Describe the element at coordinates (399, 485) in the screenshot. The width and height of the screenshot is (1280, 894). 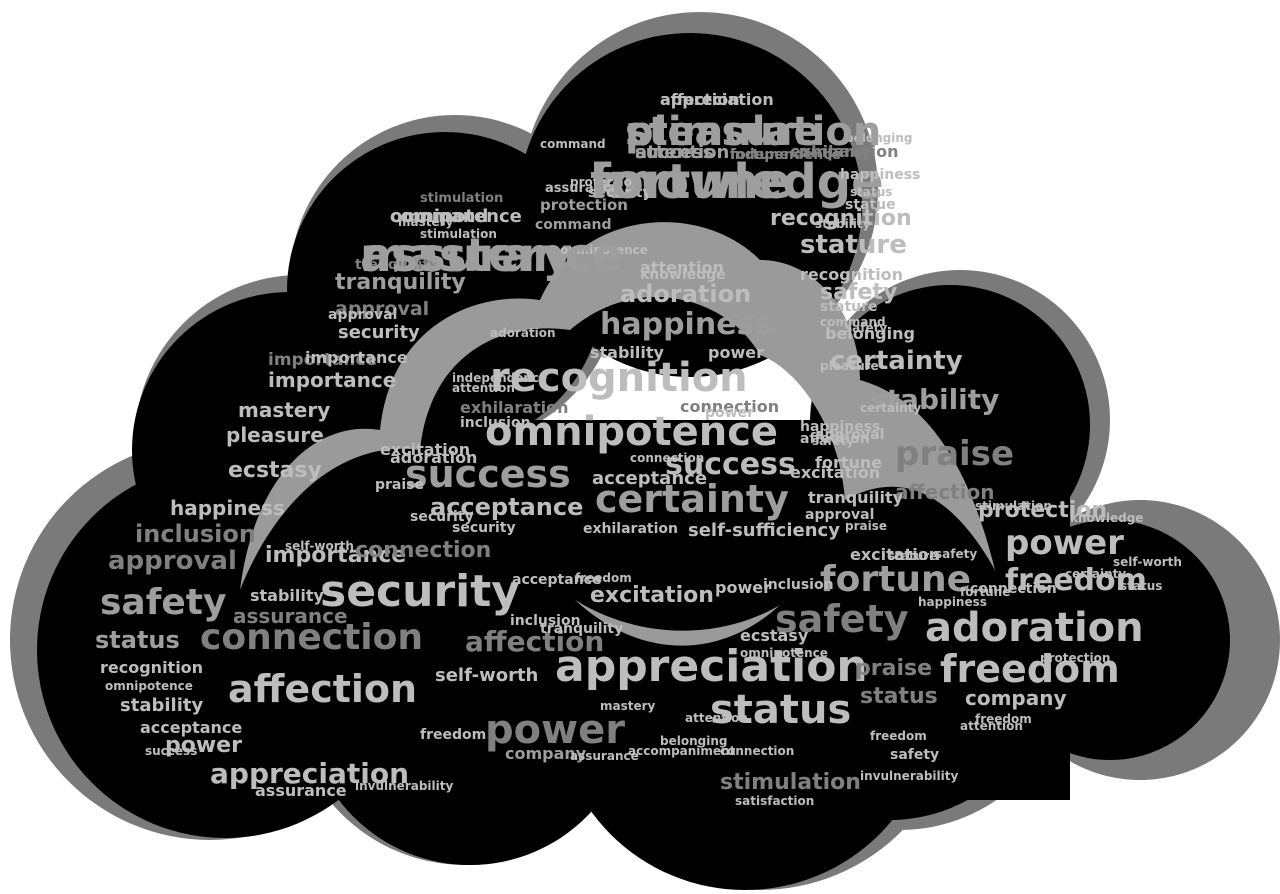
I see `cloud-word: praise` at that location.